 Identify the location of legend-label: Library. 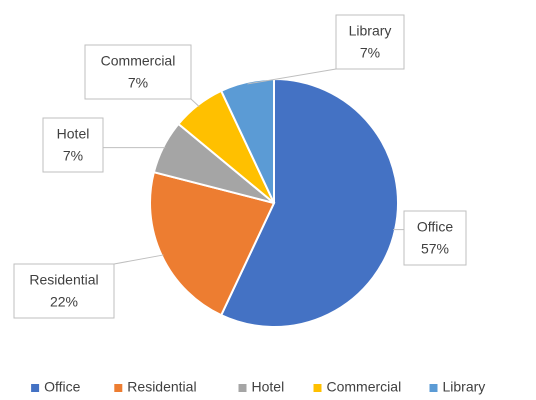
(464, 387).